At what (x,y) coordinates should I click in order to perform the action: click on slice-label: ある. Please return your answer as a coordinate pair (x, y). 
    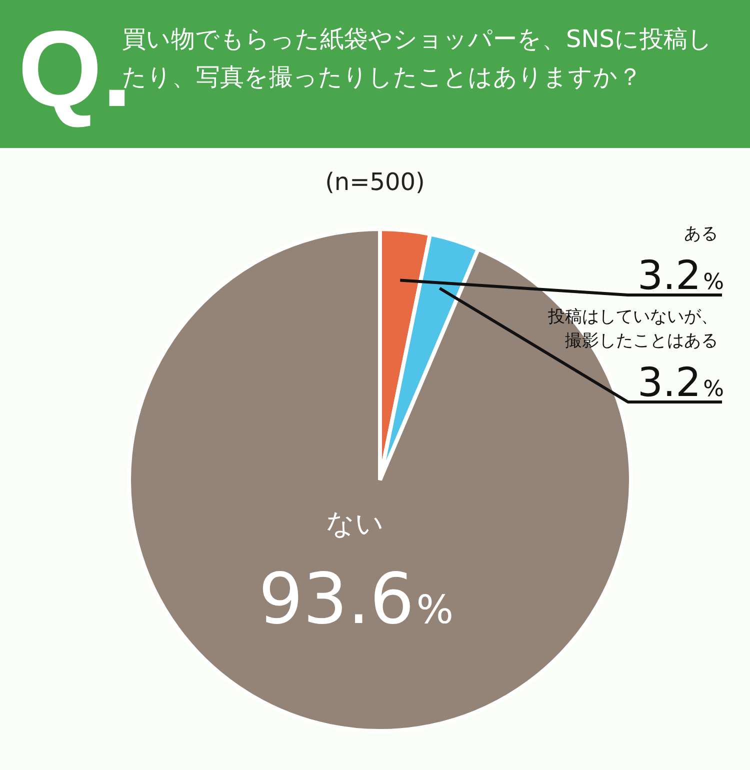
    Looking at the image, I should click on (701, 234).